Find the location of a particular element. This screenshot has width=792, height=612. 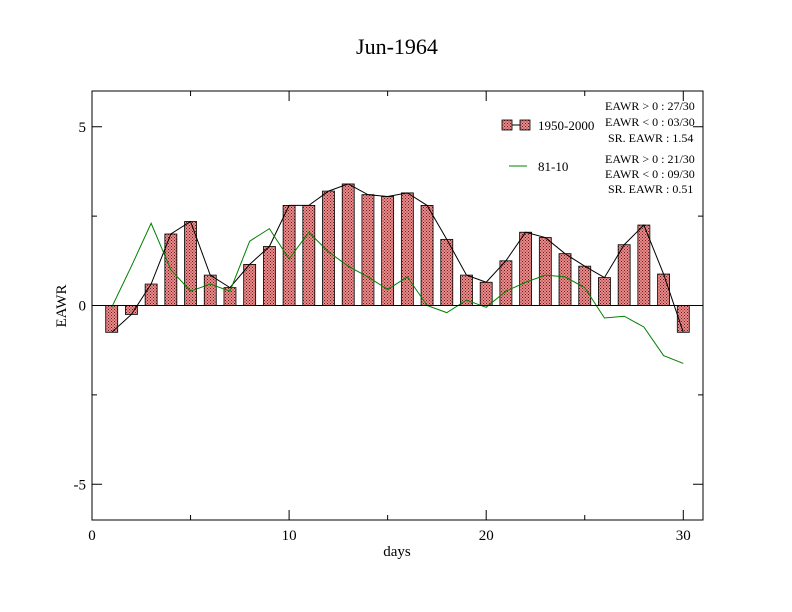

stats-1-line-3: SR. EAWR : 1.54 is located at coordinates (650, 138).